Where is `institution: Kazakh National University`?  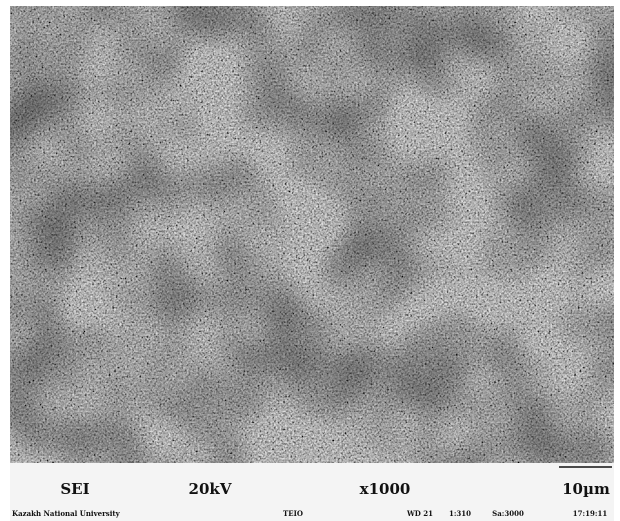 institution: Kazakh National University is located at coordinates (66, 513).